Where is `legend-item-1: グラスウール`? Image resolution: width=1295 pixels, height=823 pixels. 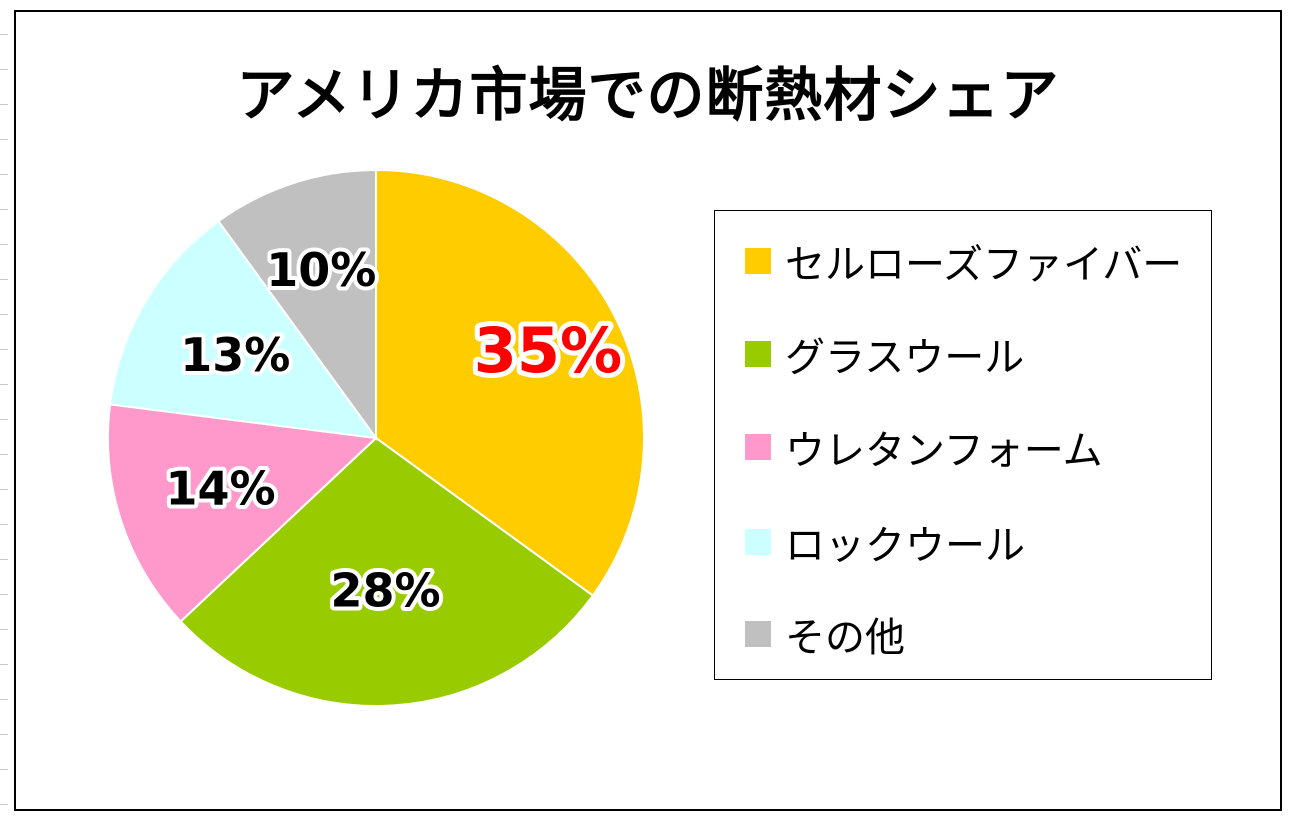
legend-item-1: グラスウール is located at coordinates (884, 354).